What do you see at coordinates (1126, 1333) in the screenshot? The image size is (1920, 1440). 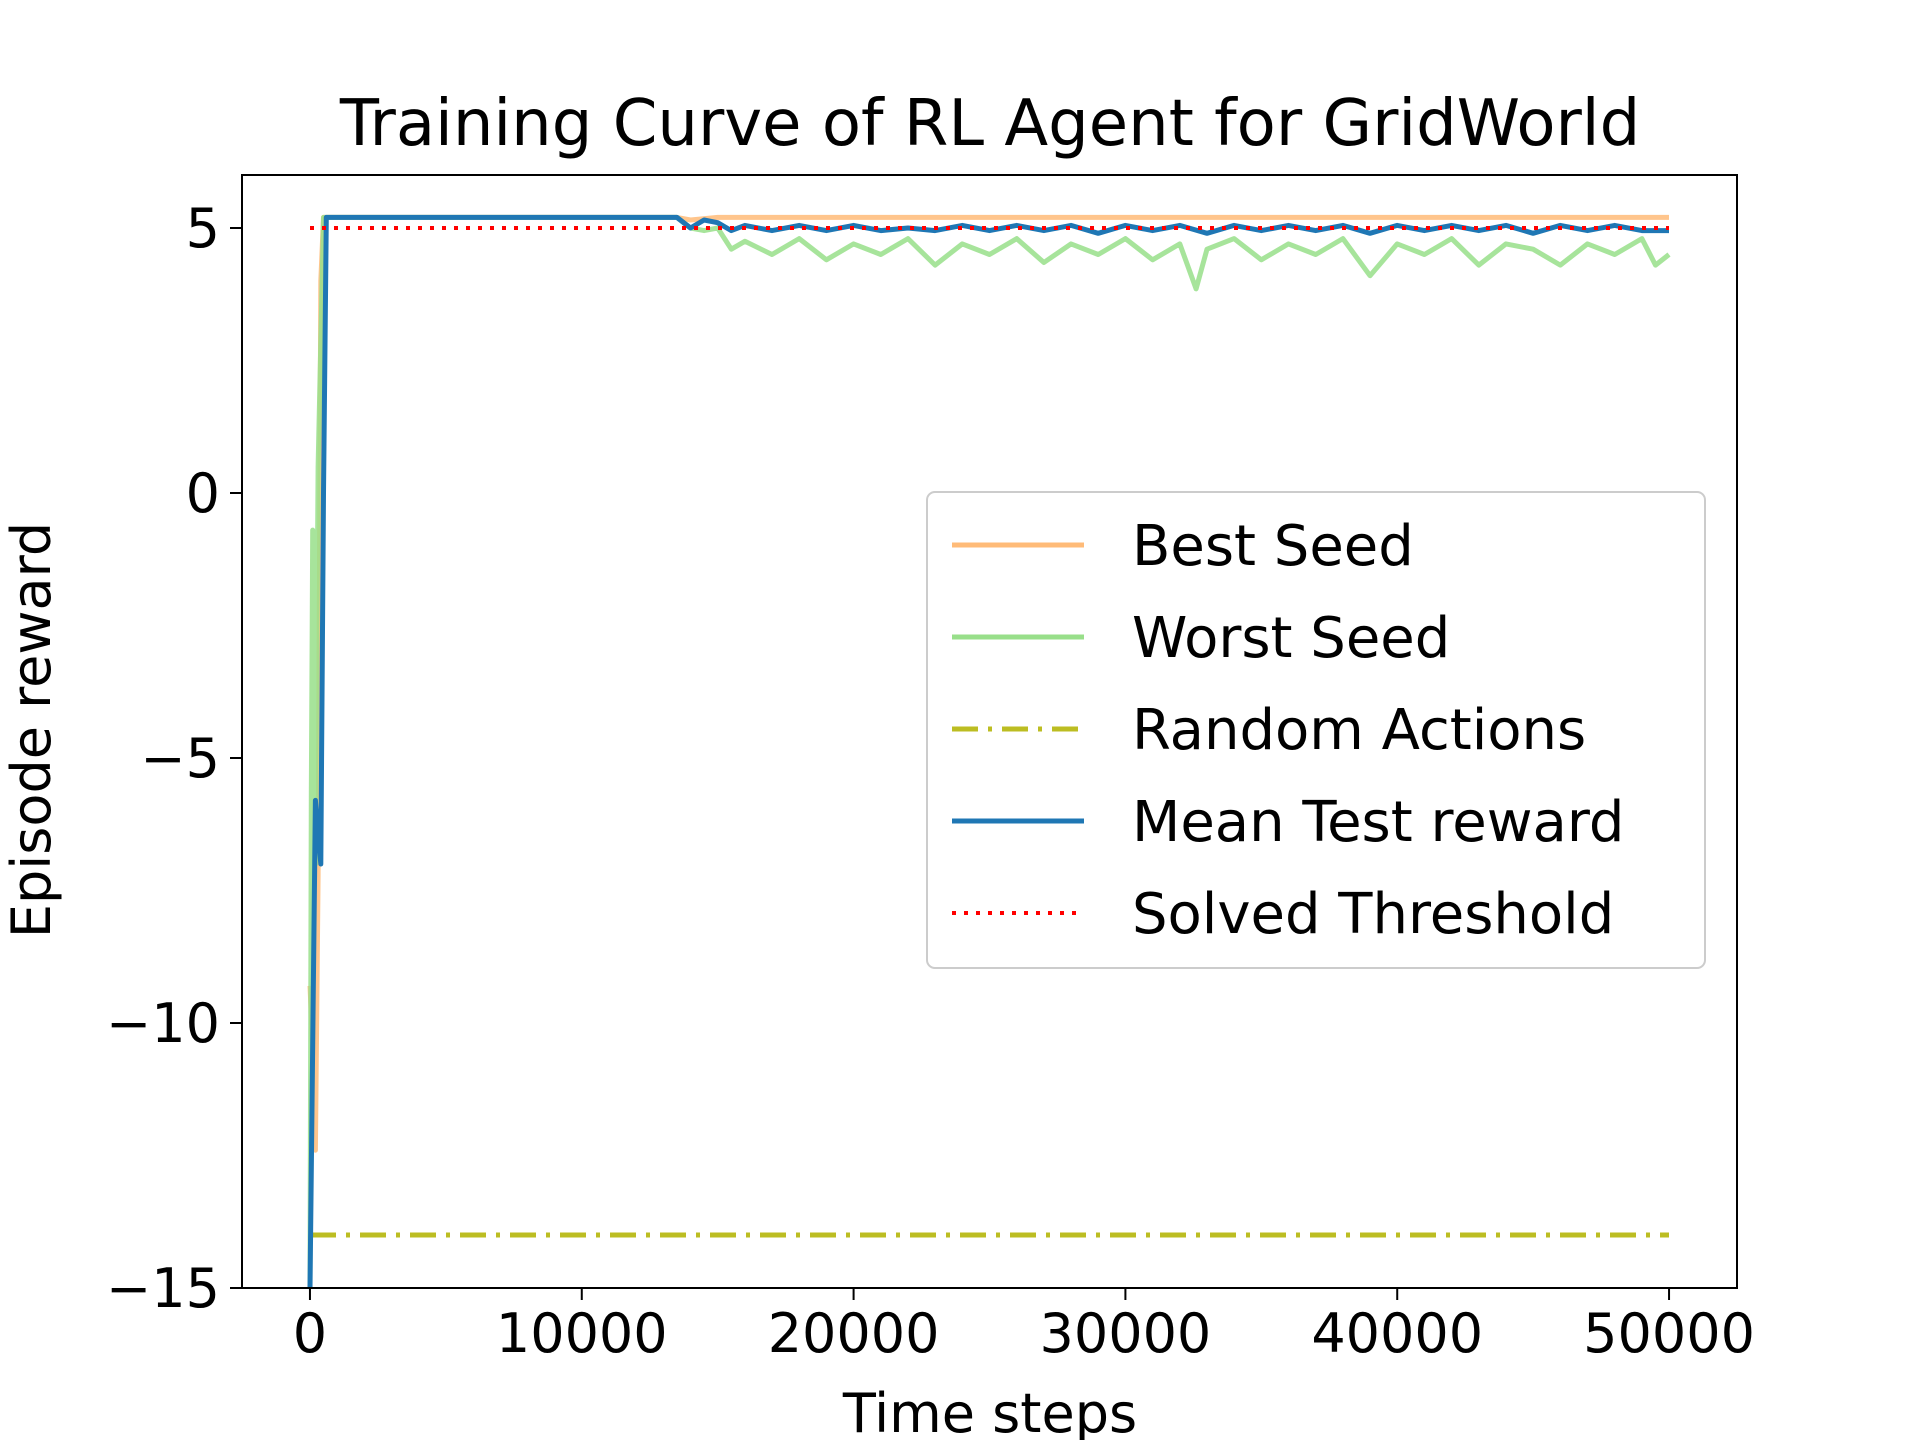 I see `x-tick-label: 30000` at bounding box center [1126, 1333].